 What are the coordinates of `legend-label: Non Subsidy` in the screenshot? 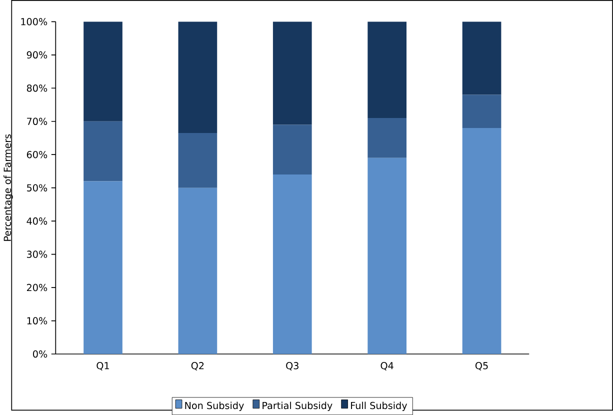 It's located at (214, 406).